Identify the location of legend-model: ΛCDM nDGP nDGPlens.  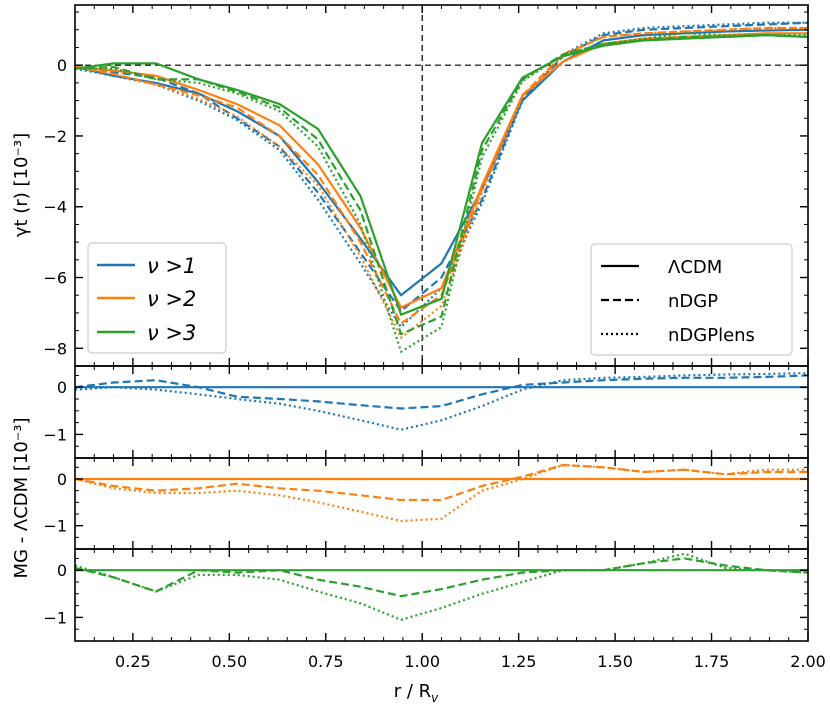
(691, 299).